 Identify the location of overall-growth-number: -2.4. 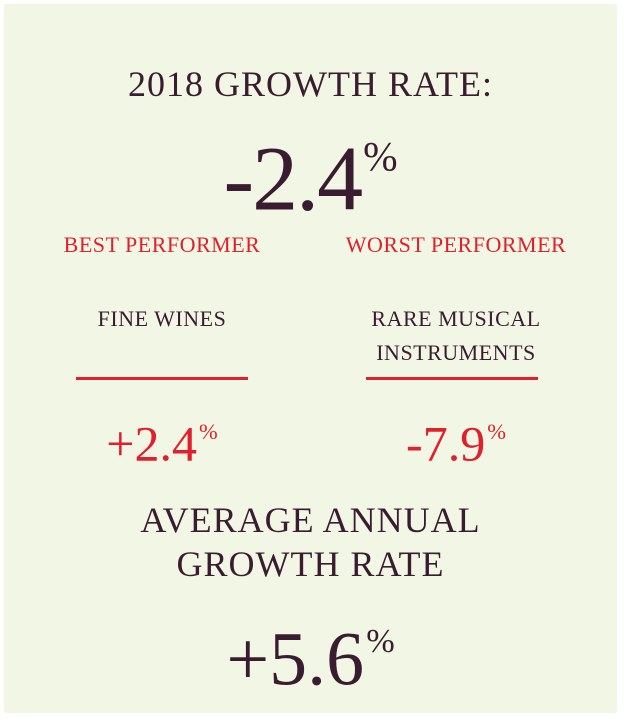
(293, 178).